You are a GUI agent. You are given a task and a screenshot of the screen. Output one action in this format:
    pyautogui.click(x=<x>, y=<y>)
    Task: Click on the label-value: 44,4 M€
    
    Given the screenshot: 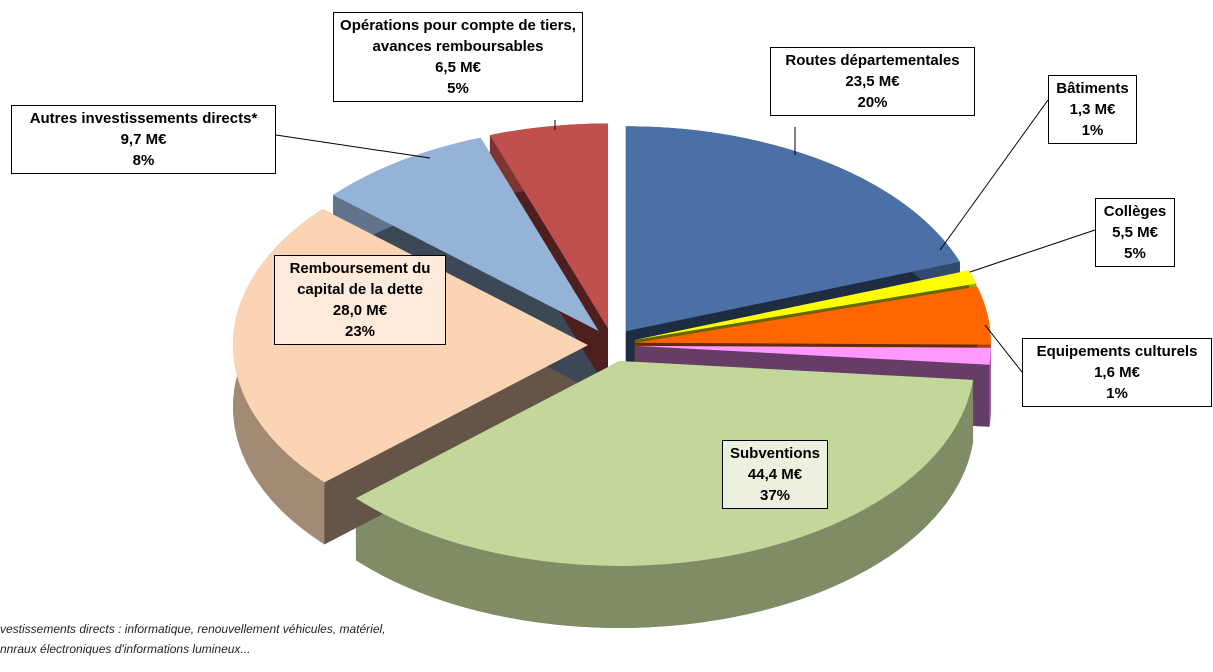 What is the action you would take?
    pyautogui.click(x=775, y=474)
    